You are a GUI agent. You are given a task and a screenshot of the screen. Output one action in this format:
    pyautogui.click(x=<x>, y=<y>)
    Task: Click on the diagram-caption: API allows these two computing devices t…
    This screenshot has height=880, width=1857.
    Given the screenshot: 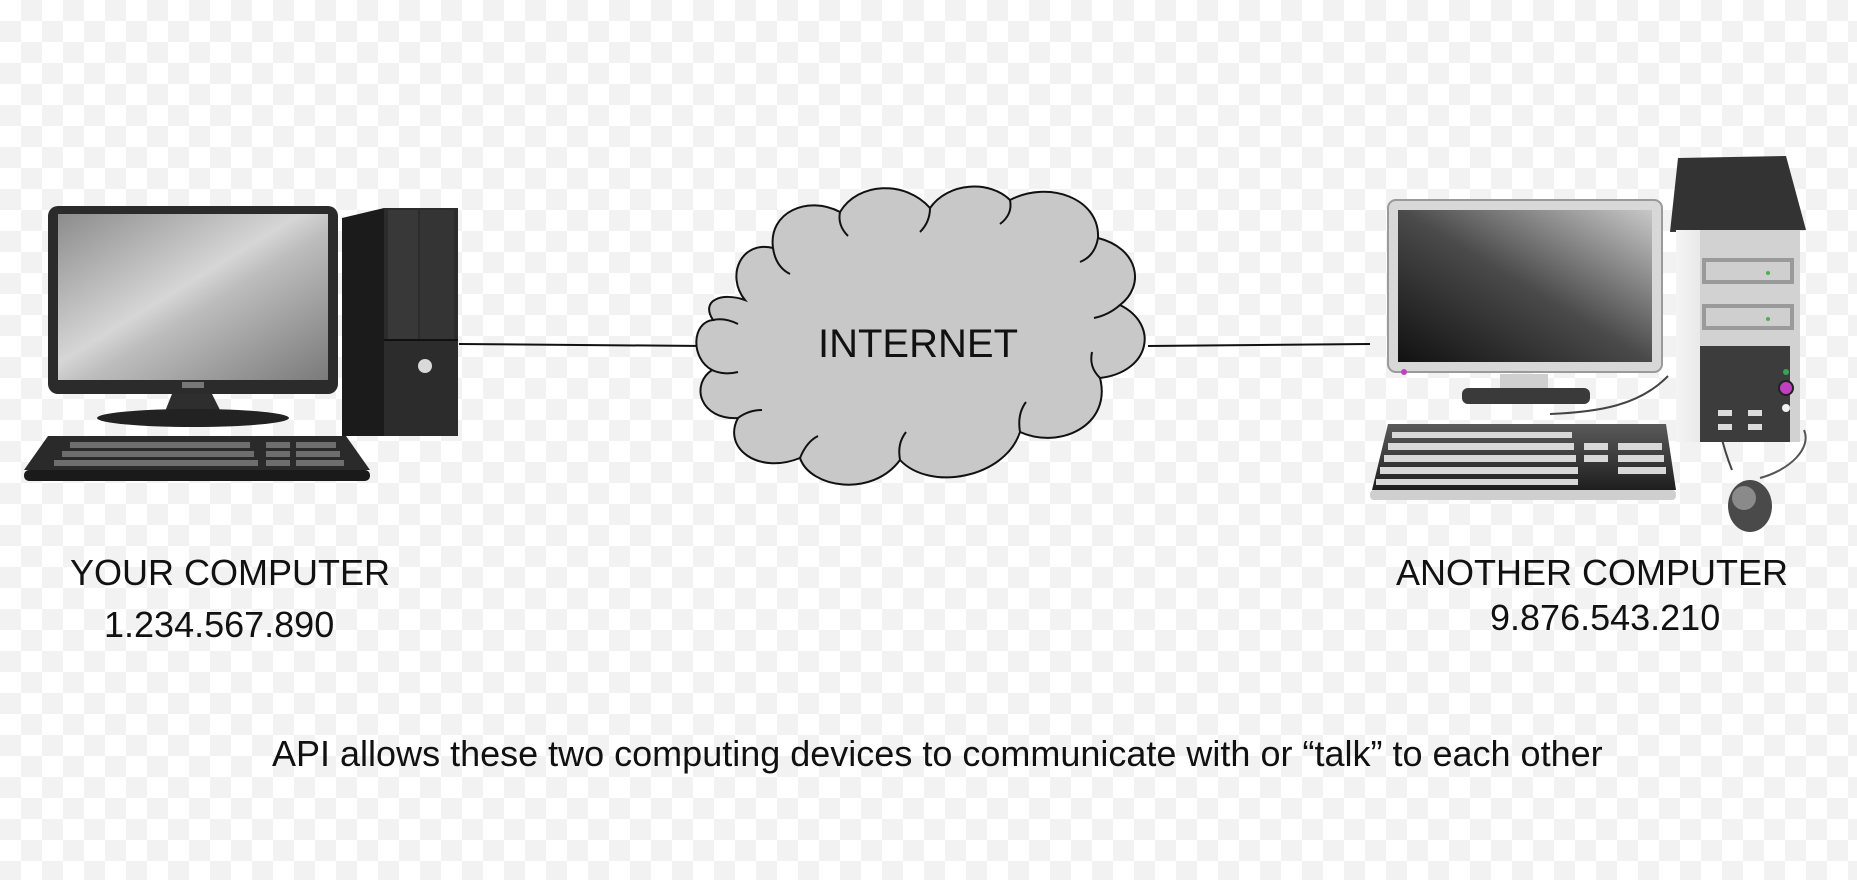 What is the action you would take?
    pyautogui.click(x=937, y=753)
    